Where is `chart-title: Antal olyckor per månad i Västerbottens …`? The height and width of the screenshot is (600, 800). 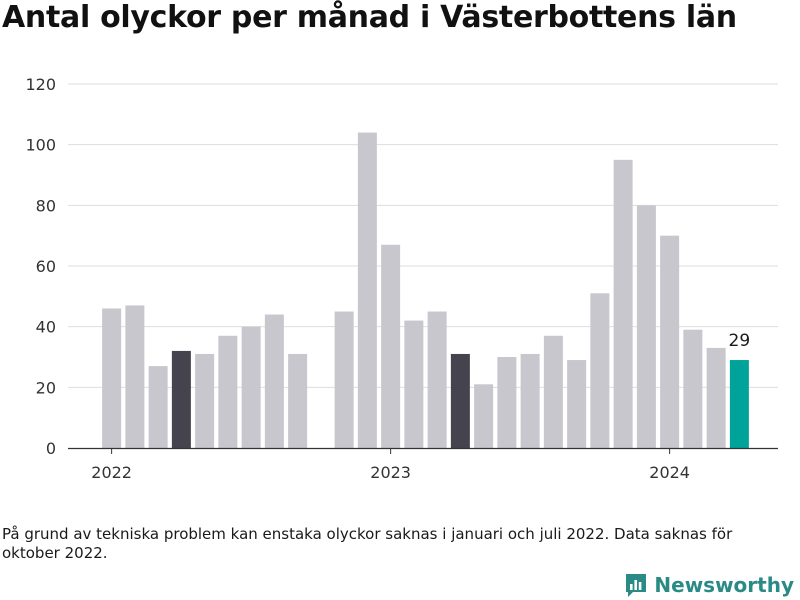 chart-title: Antal olyckor per månad i Västerbottens … is located at coordinates (369, 17).